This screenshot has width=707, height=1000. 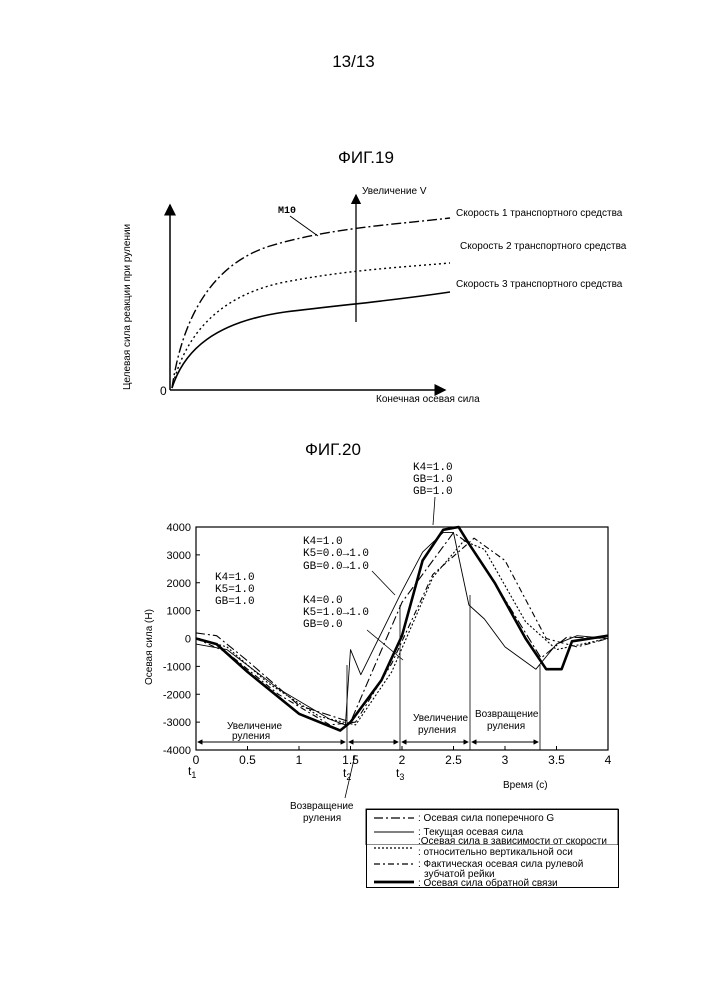 What do you see at coordinates (336, 554) in the screenshot?
I see `svg-text: K5=0.0→1.0` at bounding box center [336, 554].